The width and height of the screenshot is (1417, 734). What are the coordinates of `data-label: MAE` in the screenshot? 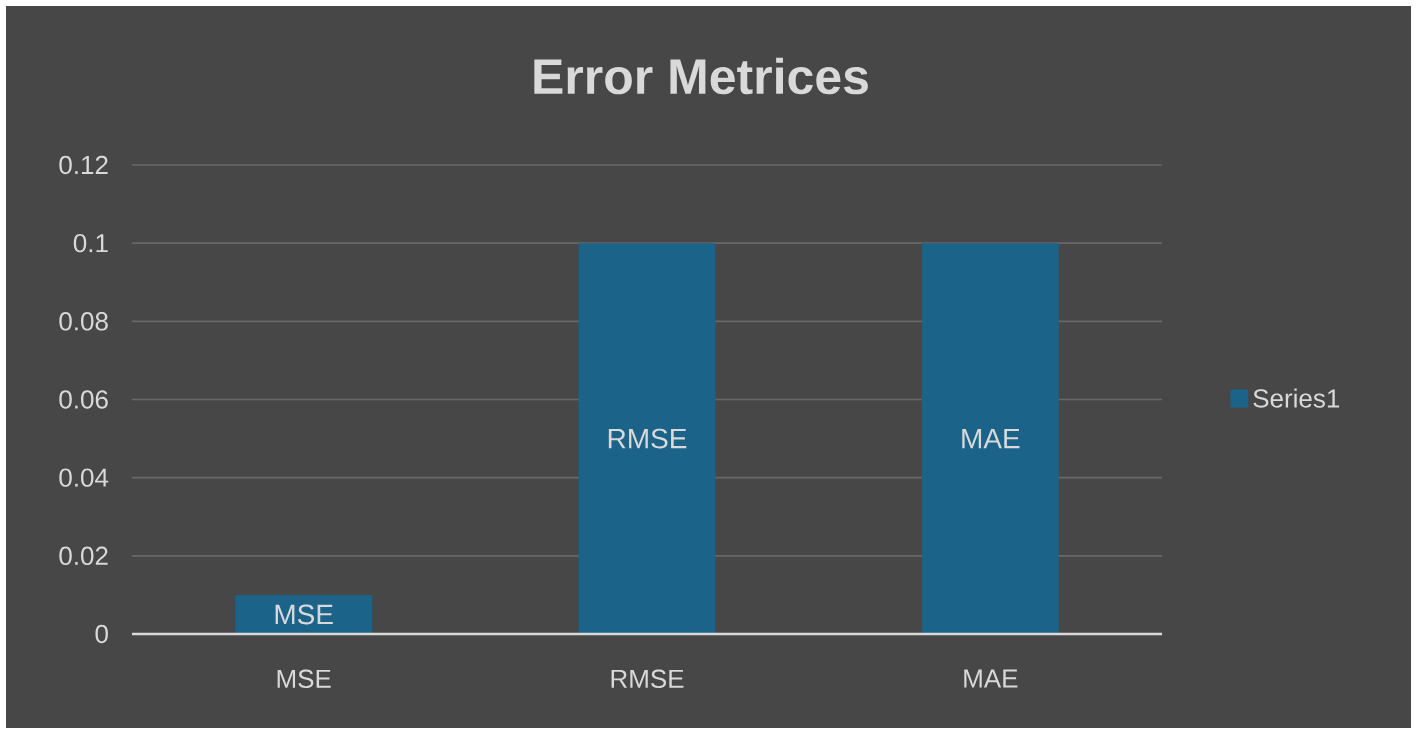 It's located at (991, 438).